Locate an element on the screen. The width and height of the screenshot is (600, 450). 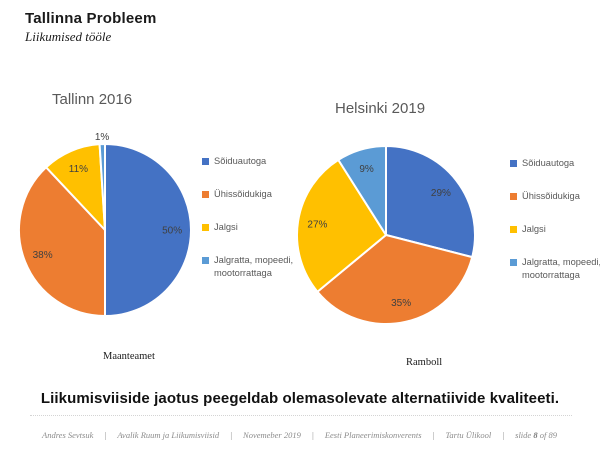
slide-subtitle: Liikumised tööle is located at coordinates (68, 36).